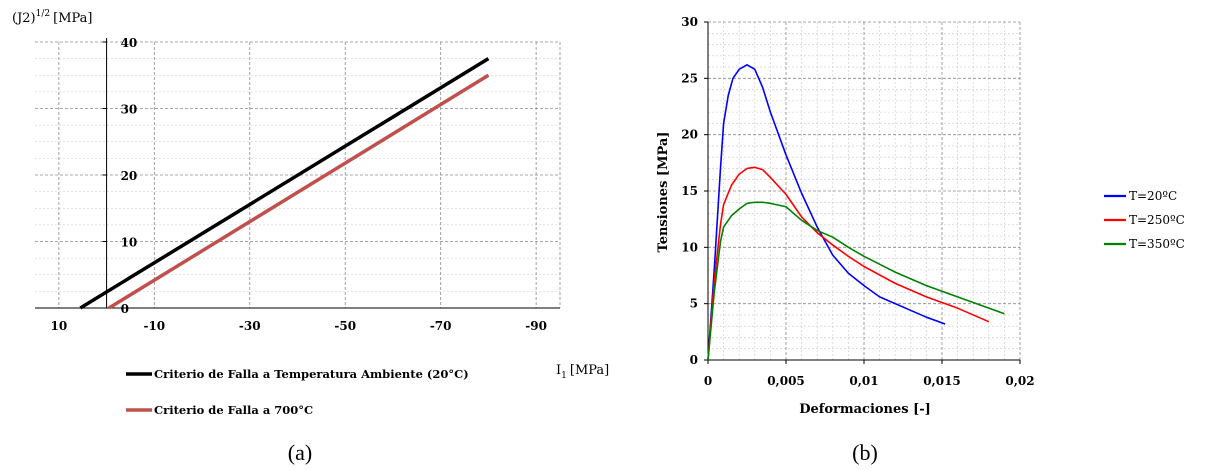  Describe the element at coordinates (689, 78) in the screenshot. I see `y-tick-label: 25` at that location.